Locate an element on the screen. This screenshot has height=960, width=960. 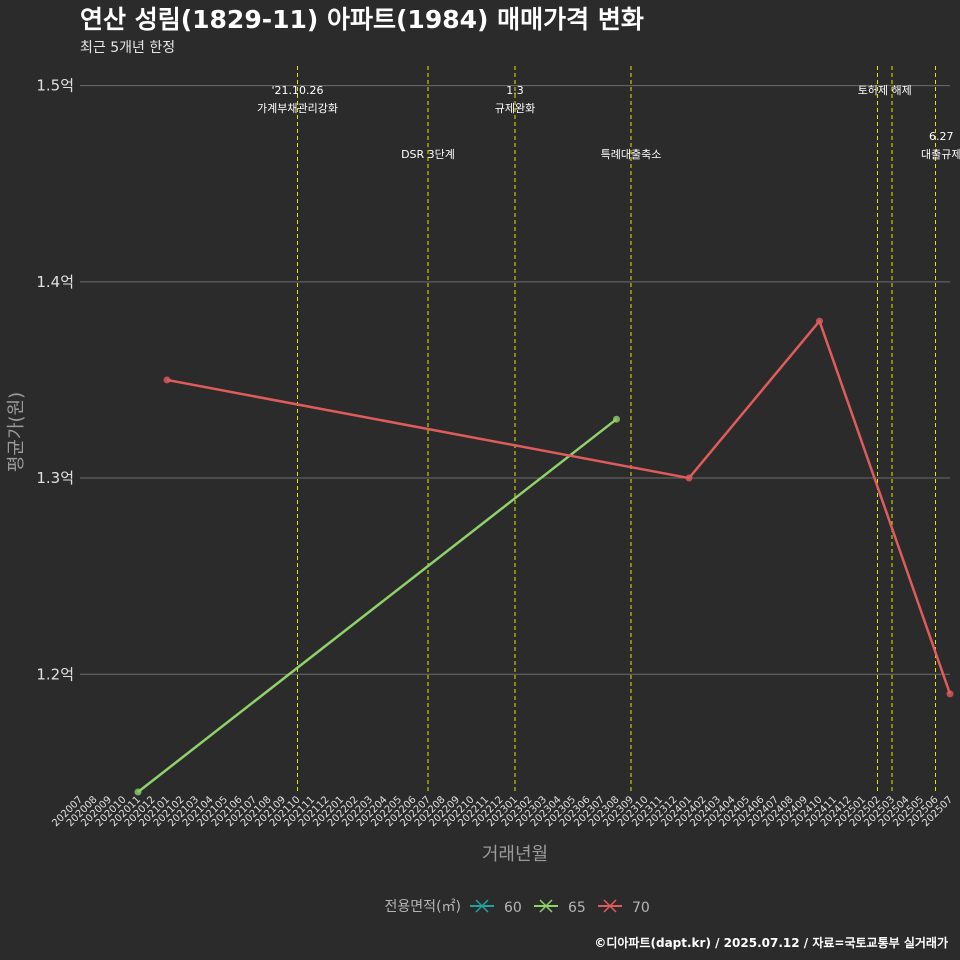
legend: 전용면적(㎡) 60 65 70 is located at coordinates (517, 907).